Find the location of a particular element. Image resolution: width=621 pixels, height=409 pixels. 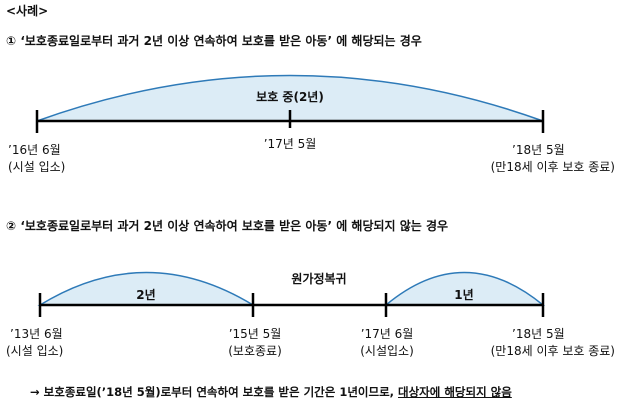

case1-end-date: ’18년 5월 is located at coordinates (538, 150).